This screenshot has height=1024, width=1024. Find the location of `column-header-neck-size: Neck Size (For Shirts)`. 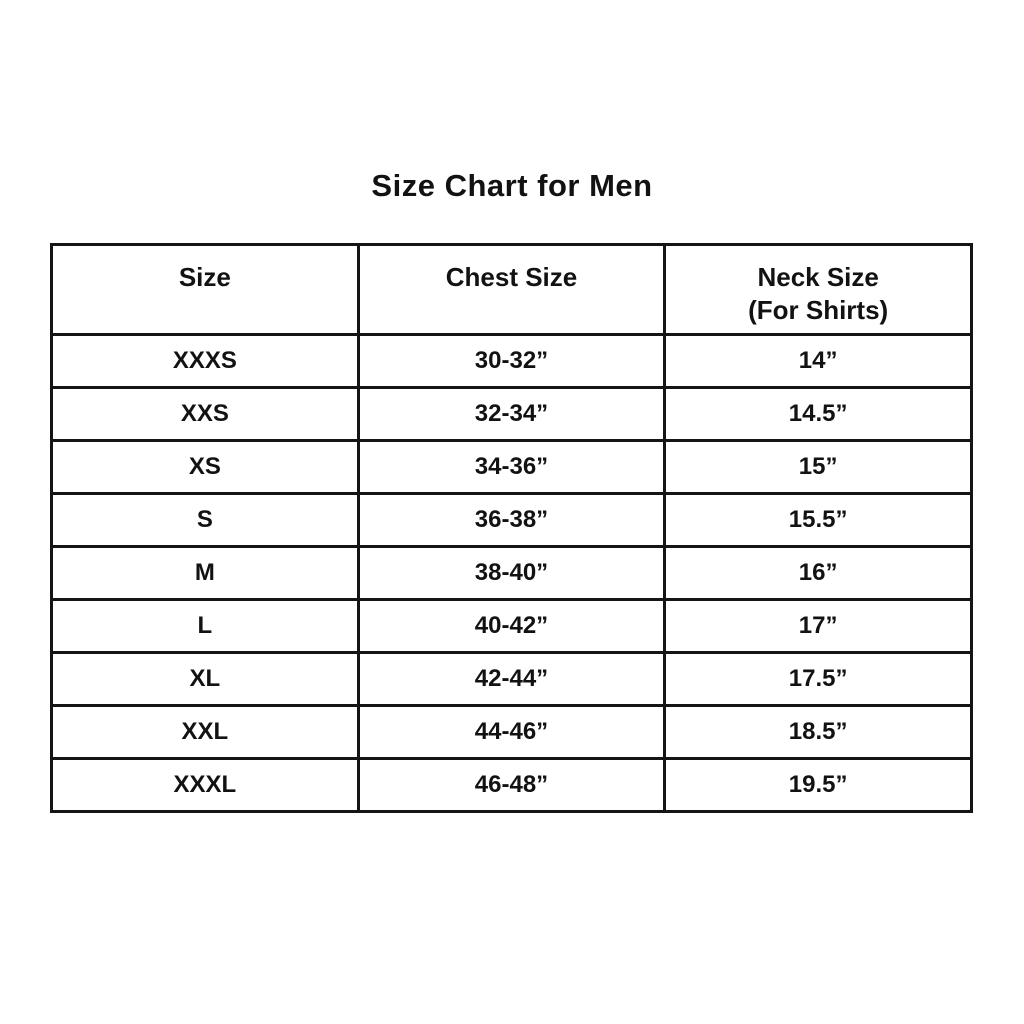

column-header-neck-size: Neck Size (For Shirts) is located at coordinates (818, 289).